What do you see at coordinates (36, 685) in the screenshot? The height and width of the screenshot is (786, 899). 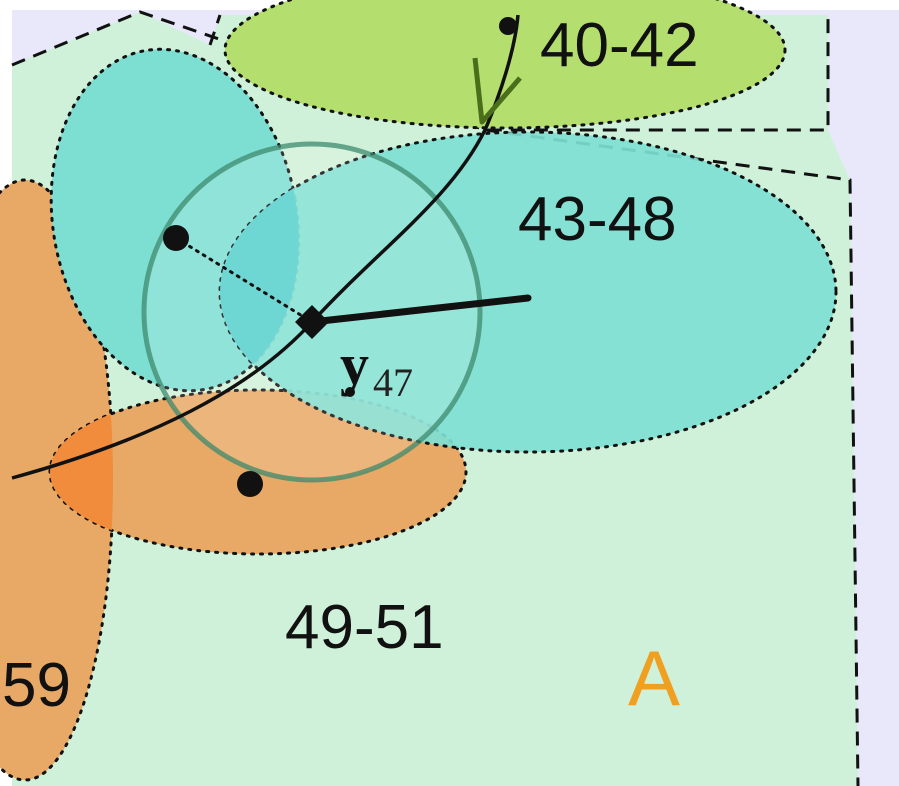 I see `label-59: 59` at bounding box center [36, 685].